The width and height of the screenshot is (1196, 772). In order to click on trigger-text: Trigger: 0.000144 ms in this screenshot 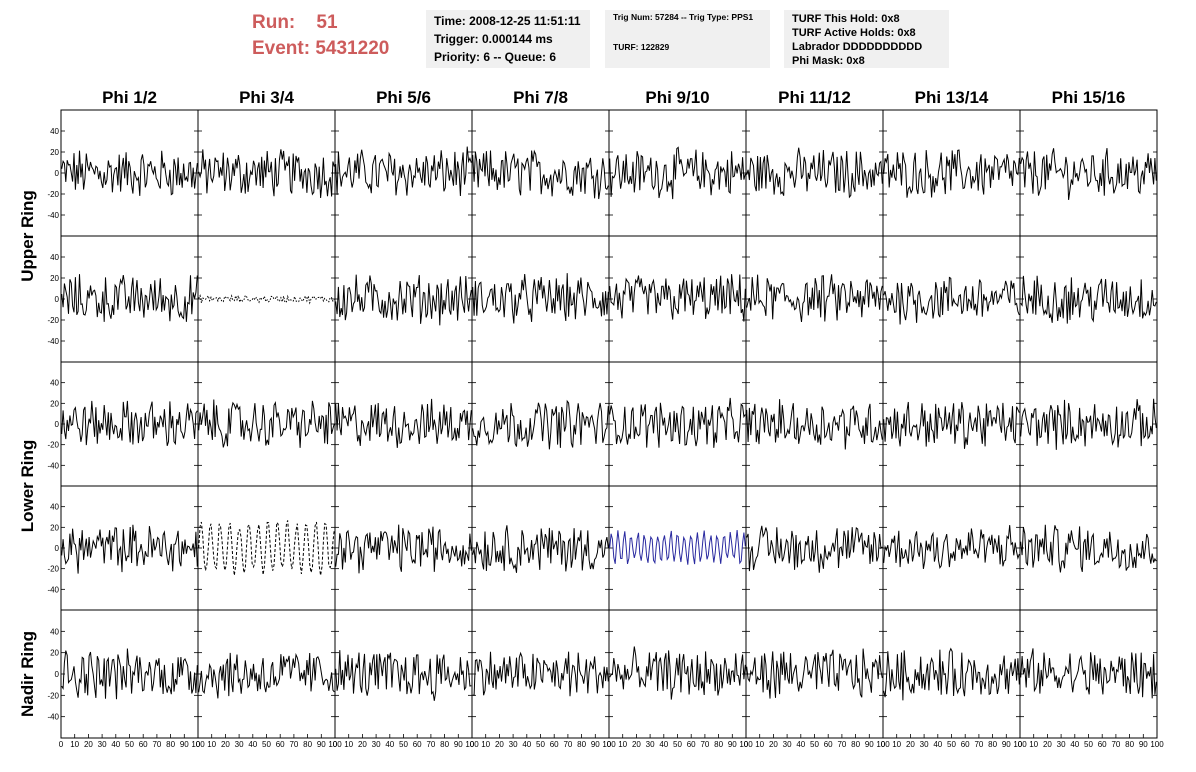, I will do `click(493, 39)`.